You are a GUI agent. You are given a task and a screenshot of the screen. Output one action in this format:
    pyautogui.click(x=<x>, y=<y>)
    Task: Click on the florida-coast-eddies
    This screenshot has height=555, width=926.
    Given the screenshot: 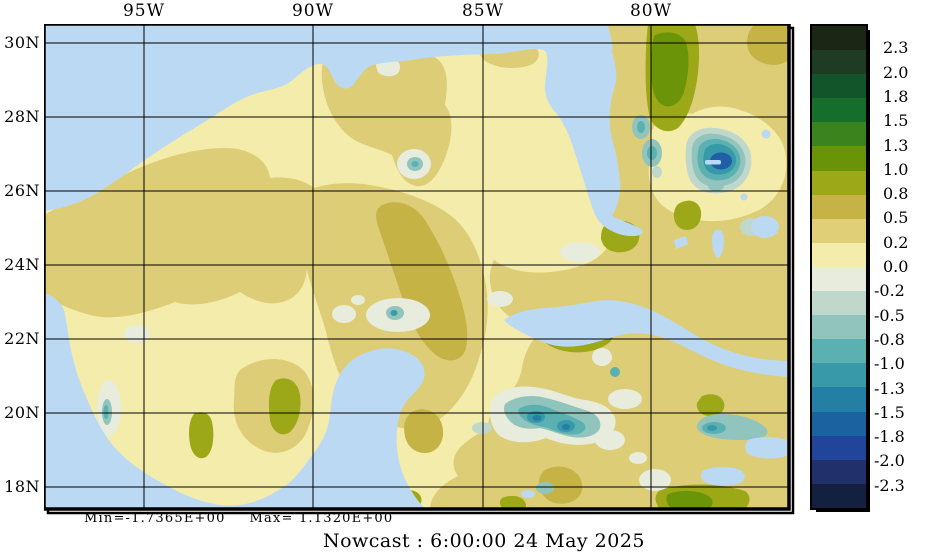 What is the action you would take?
    pyautogui.click(x=647, y=146)
    